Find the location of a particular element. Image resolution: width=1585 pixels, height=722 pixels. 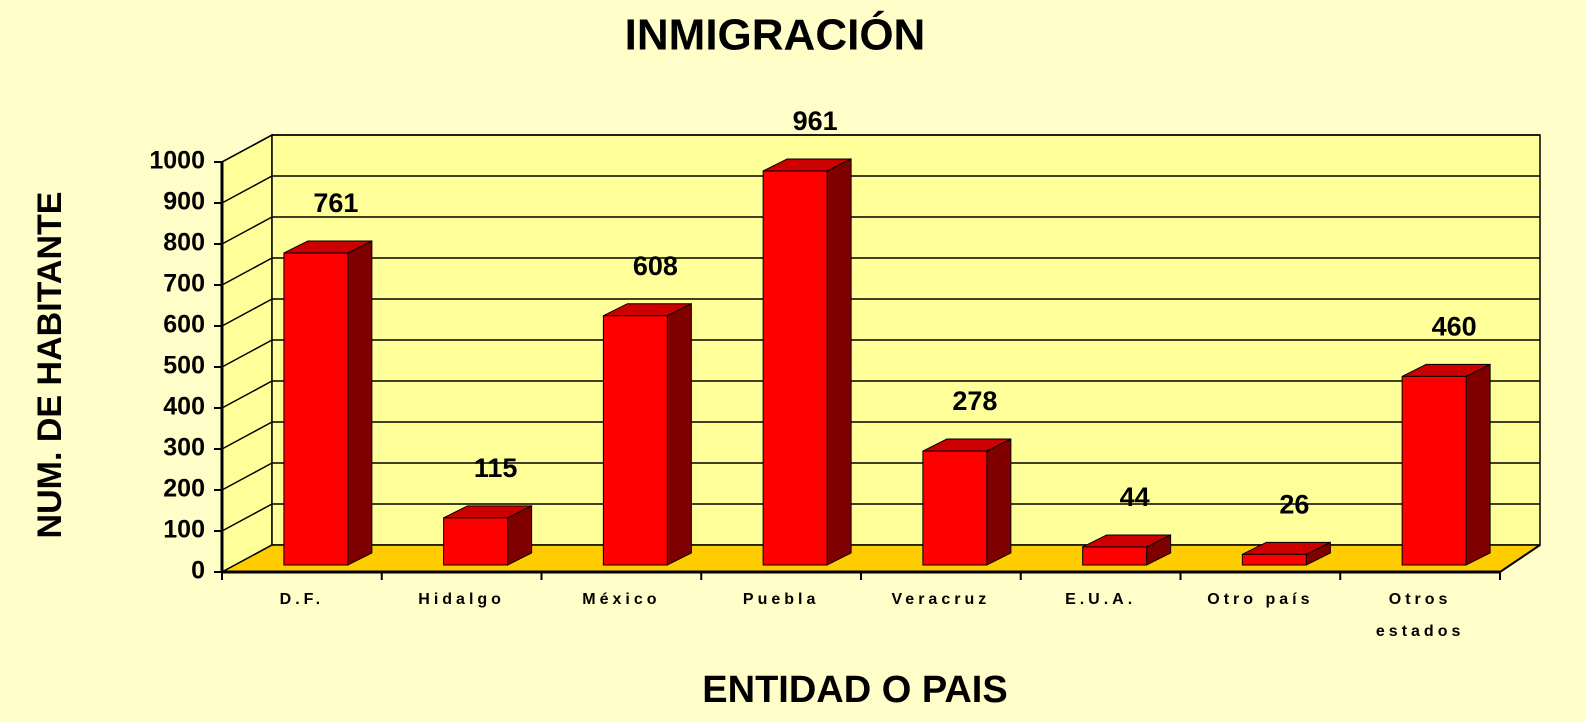

x-tick-label: Hidalgo is located at coordinates (461, 599).